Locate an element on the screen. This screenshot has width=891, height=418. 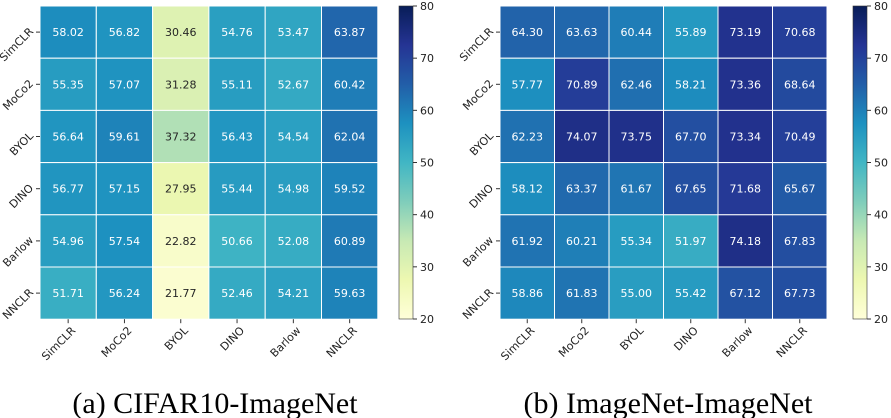
cell-value-label: 71.68 is located at coordinates (746, 189).